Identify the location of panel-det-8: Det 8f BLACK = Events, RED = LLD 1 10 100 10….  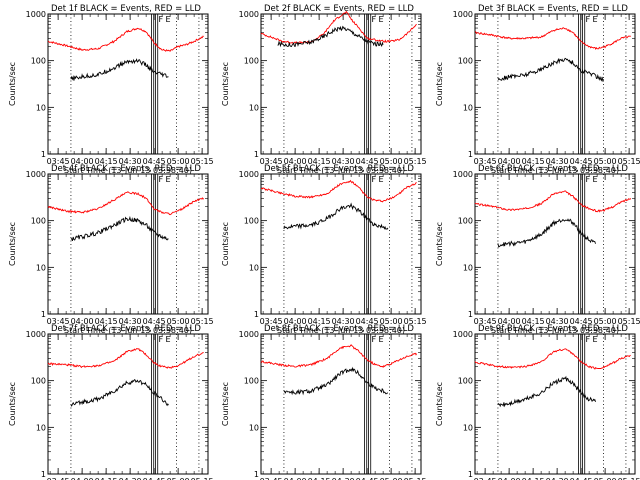
(324, 402).